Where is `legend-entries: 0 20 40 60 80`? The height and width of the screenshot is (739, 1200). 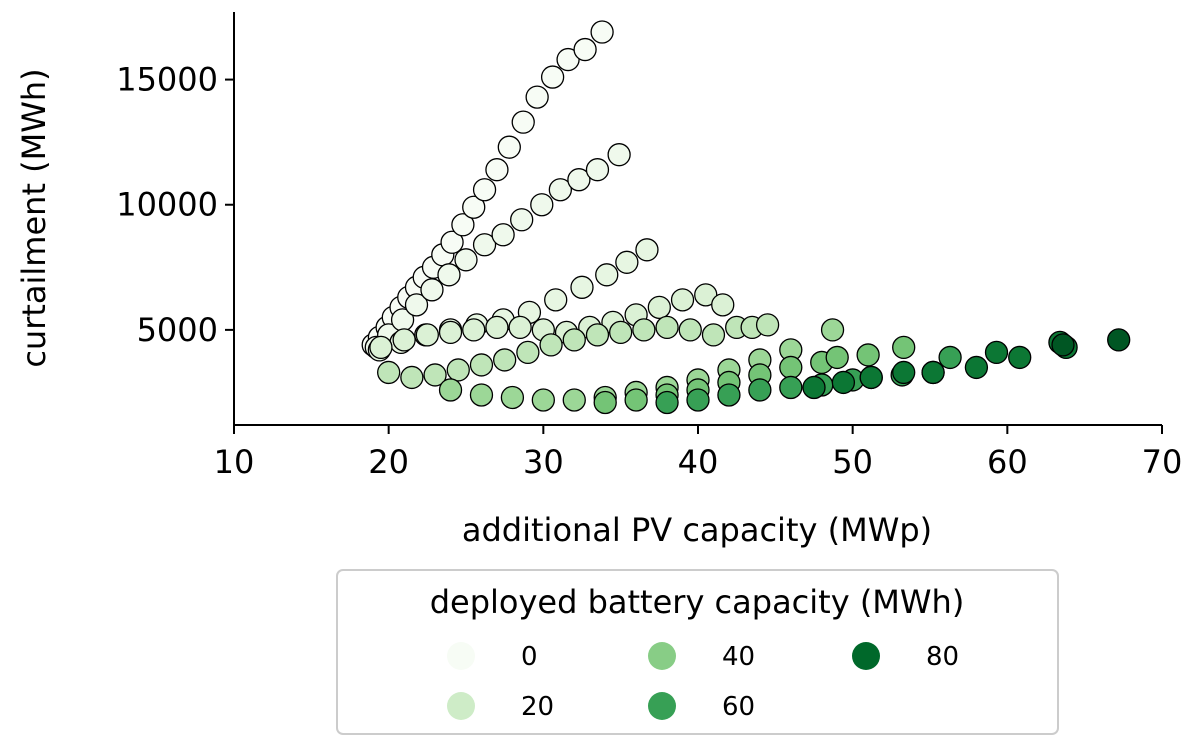 legend-entries: 0 20 40 60 80 is located at coordinates (703, 682).